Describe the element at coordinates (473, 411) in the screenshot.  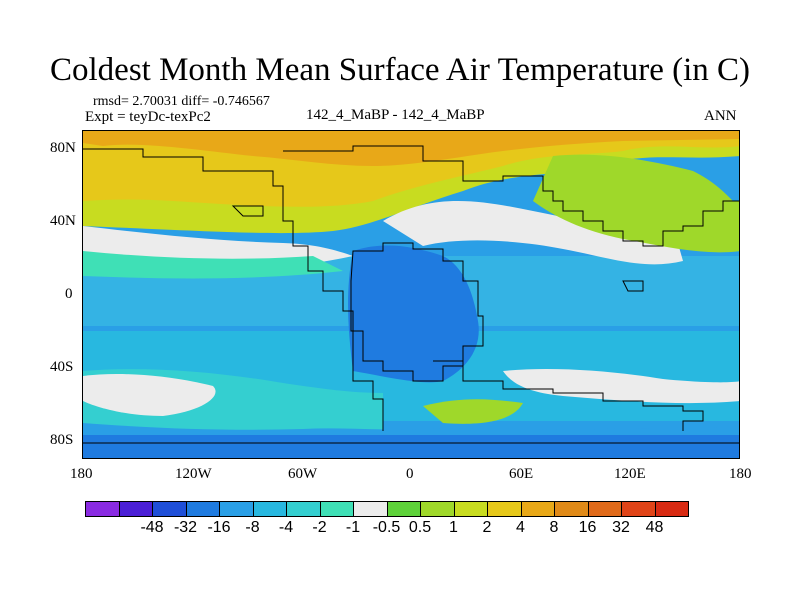
I see `antarctic-green-patch` at that location.